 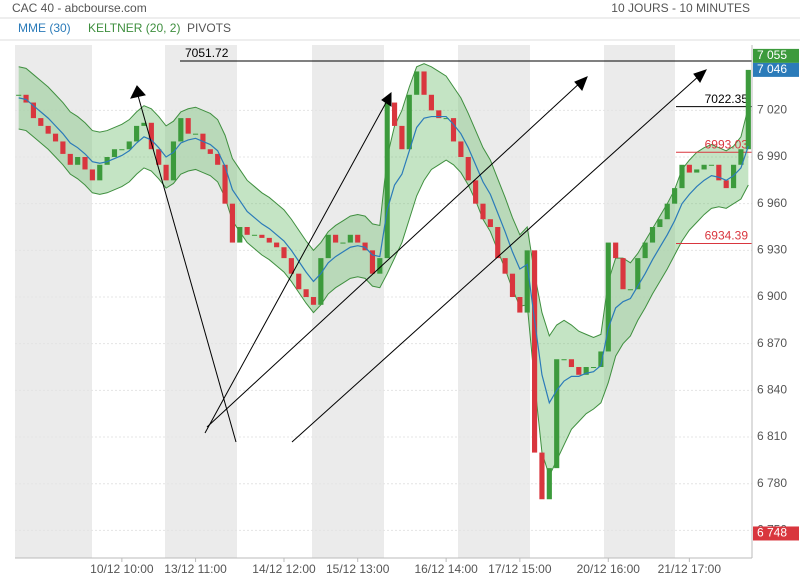 What do you see at coordinates (195, 569) in the screenshot?
I see `x-tick-label: 13/12 11:00` at bounding box center [195, 569].